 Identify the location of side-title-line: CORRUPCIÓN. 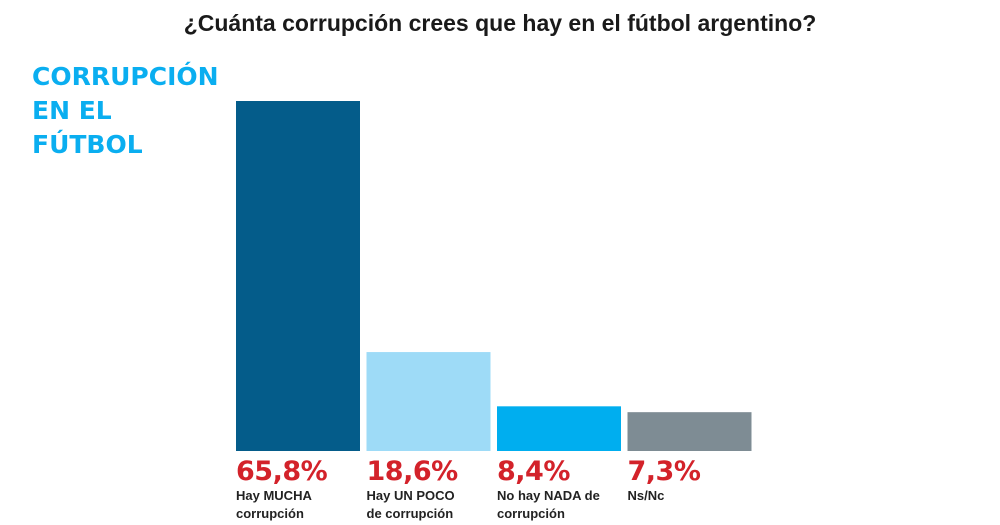
(125, 76).